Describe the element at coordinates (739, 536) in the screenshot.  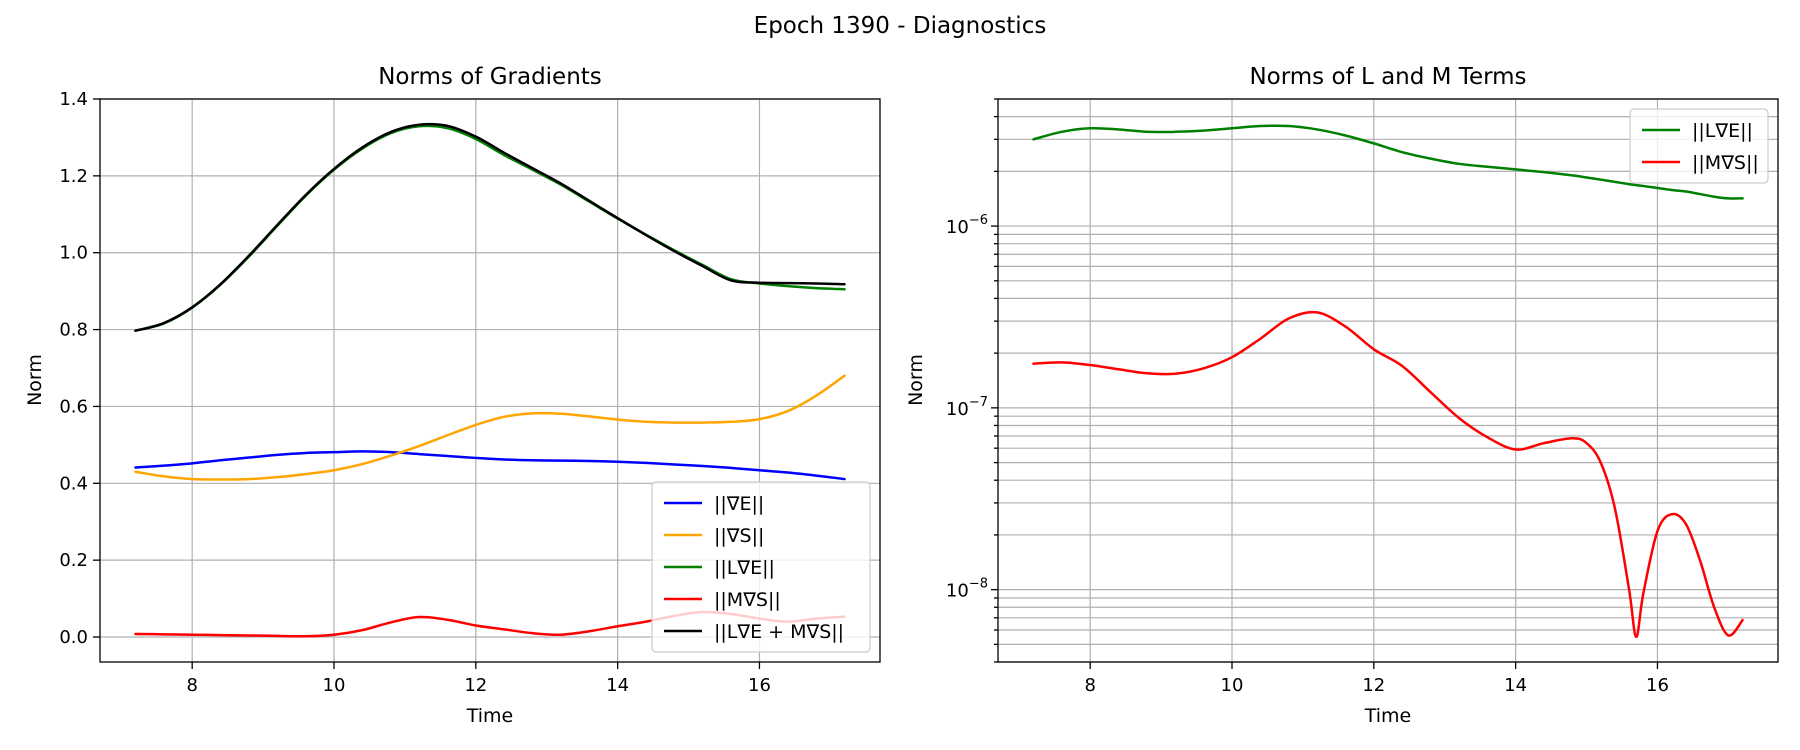
I see `legend-label: ||∇S||` at that location.